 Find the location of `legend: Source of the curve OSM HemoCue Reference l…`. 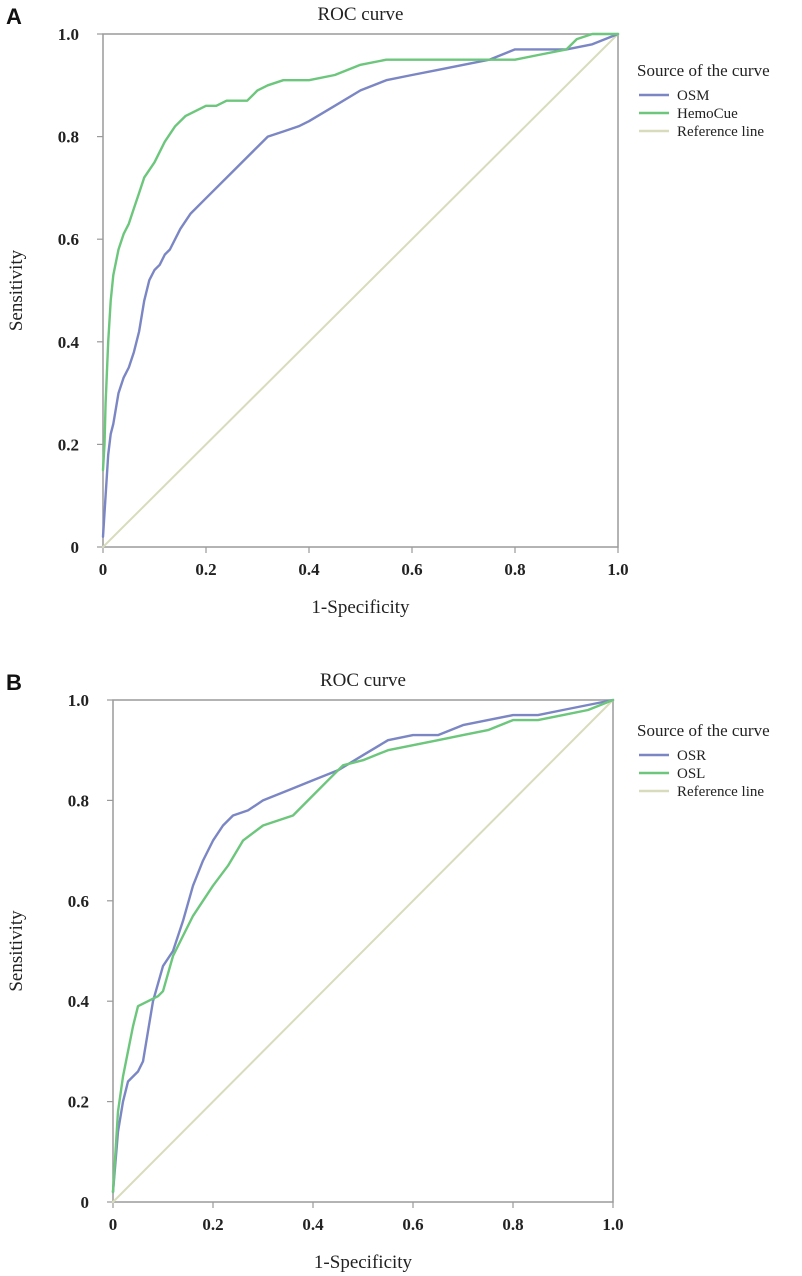

legend: Source of the curve OSM HemoCue Reference l… is located at coordinates (703, 100).